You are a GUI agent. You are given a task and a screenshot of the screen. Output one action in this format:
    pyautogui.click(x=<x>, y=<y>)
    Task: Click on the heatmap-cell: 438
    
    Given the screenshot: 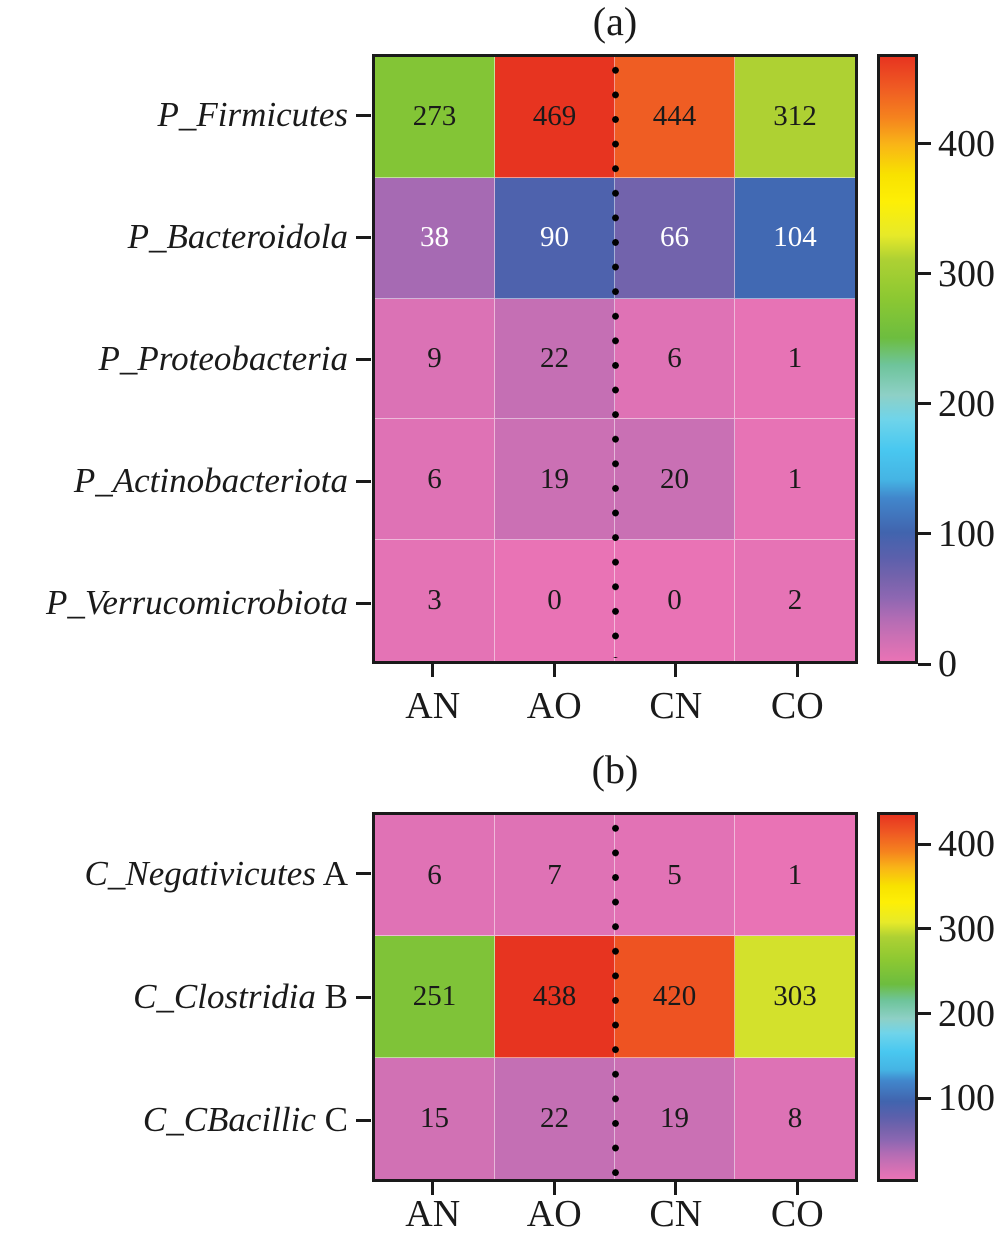 What is the action you would take?
    pyautogui.click(x=555, y=997)
    